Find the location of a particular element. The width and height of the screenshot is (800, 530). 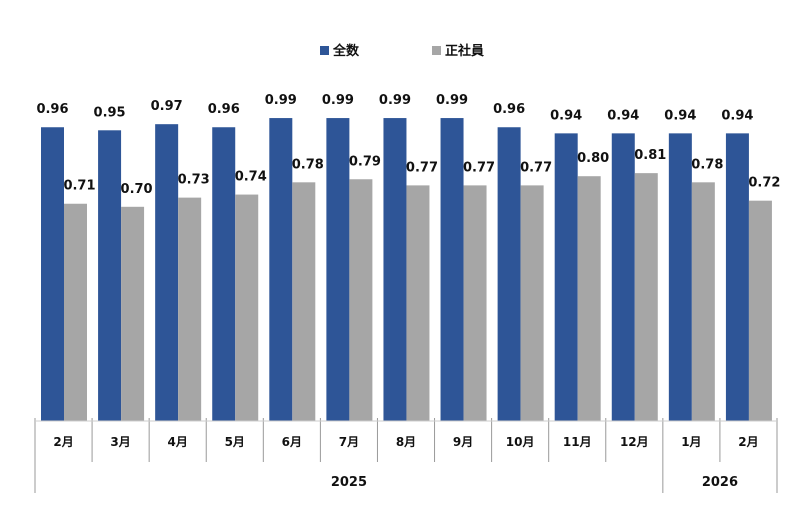

data-label-regular: 0.71 is located at coordinates (79, 186).